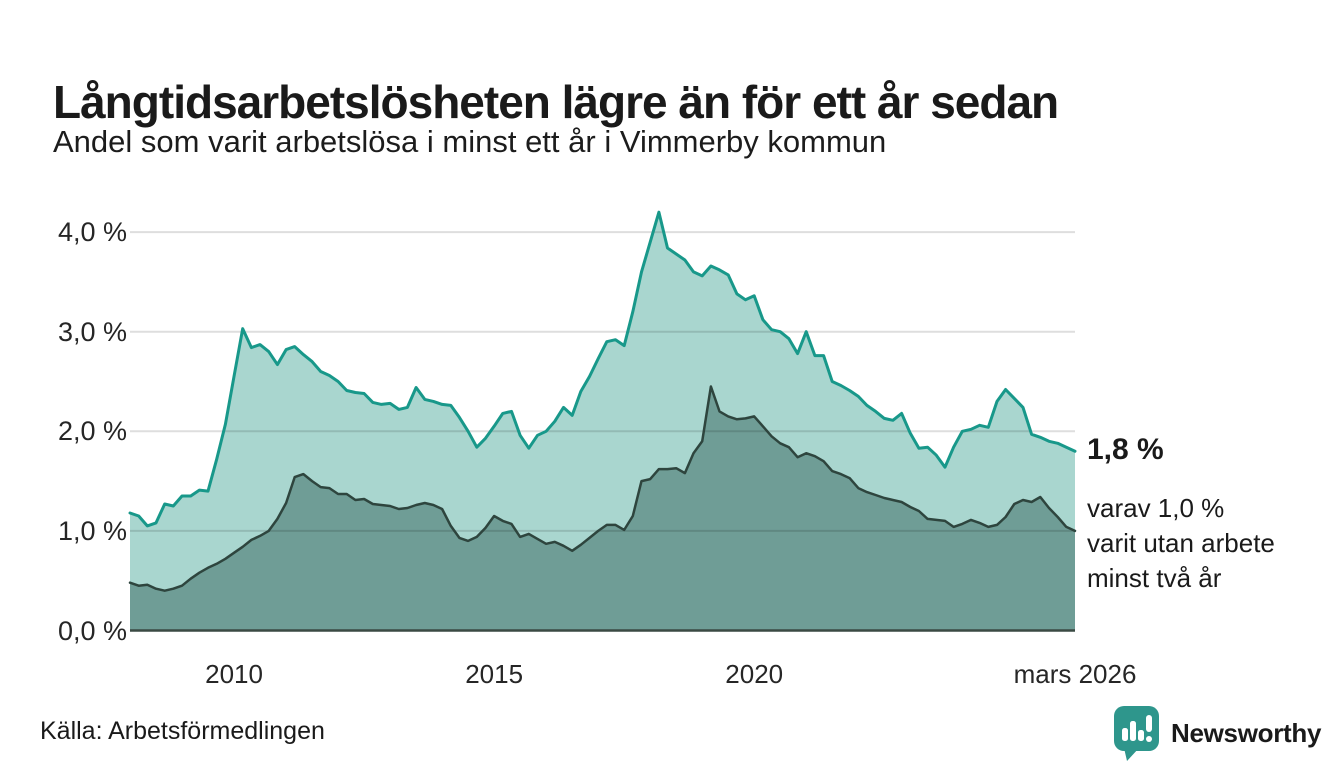  Describe the element at coordinates (754, 674) in the screenshot. I see `x-axis-label: 2020` at that location.